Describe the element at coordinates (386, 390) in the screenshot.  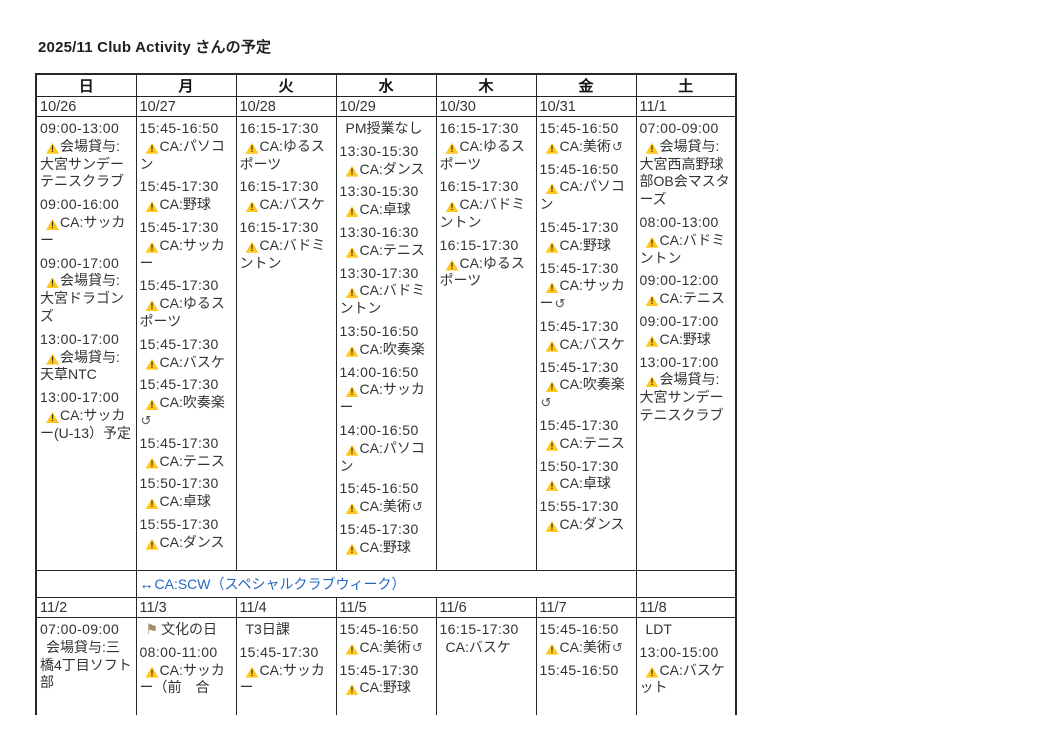
I see `event-entry: 14:00-16:50! CA:サッカー` at that location.